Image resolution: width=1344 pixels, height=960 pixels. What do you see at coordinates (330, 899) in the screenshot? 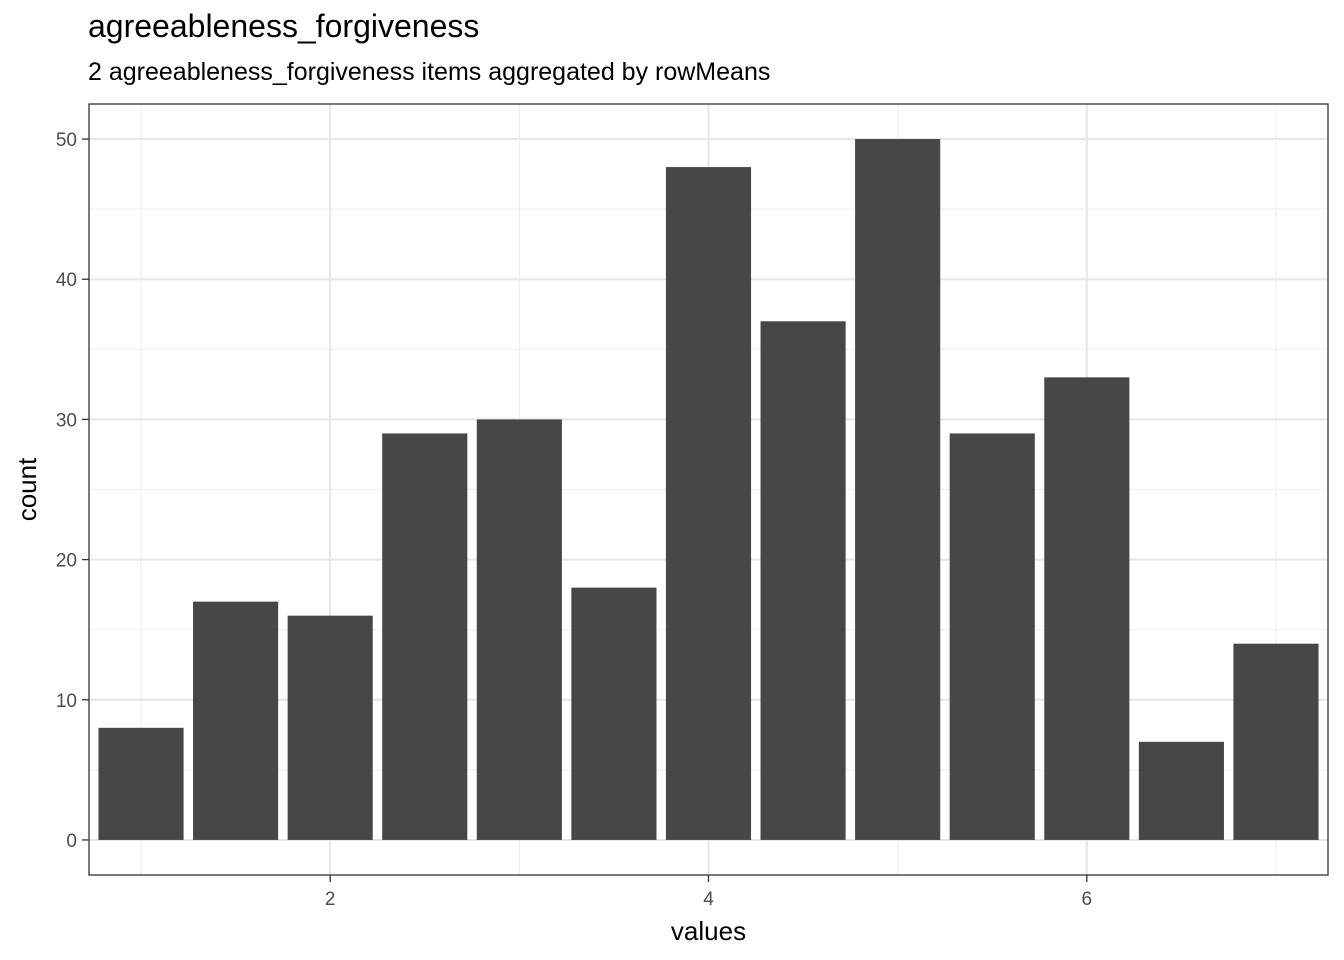
I see `x-tick-label: 2` at bounding box center [330, 899].